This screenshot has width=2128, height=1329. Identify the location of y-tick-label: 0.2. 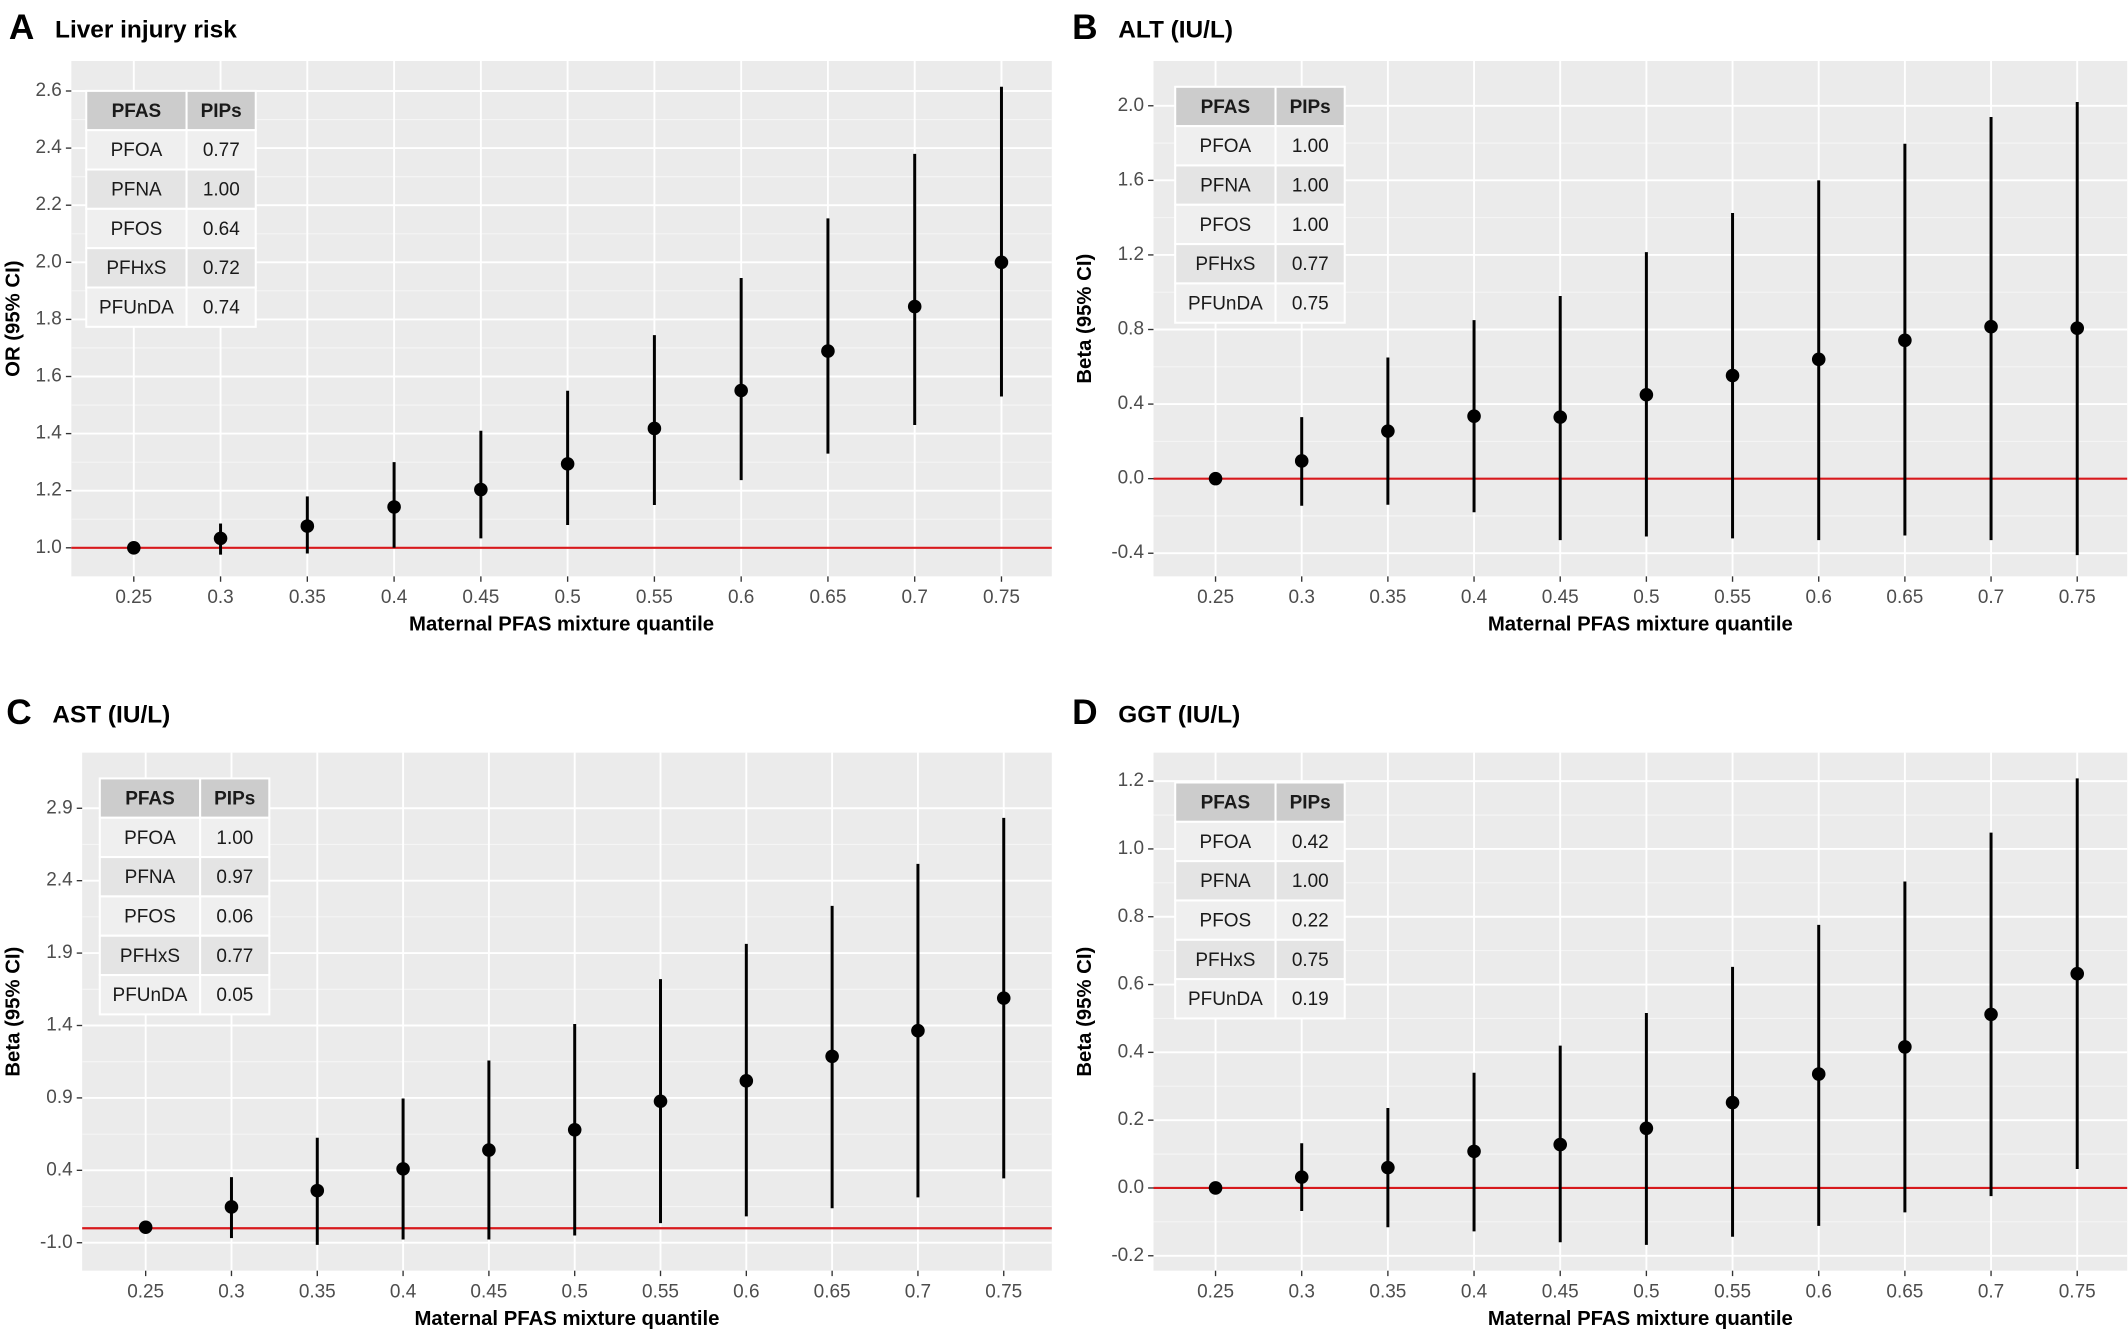
(1131, 1119).